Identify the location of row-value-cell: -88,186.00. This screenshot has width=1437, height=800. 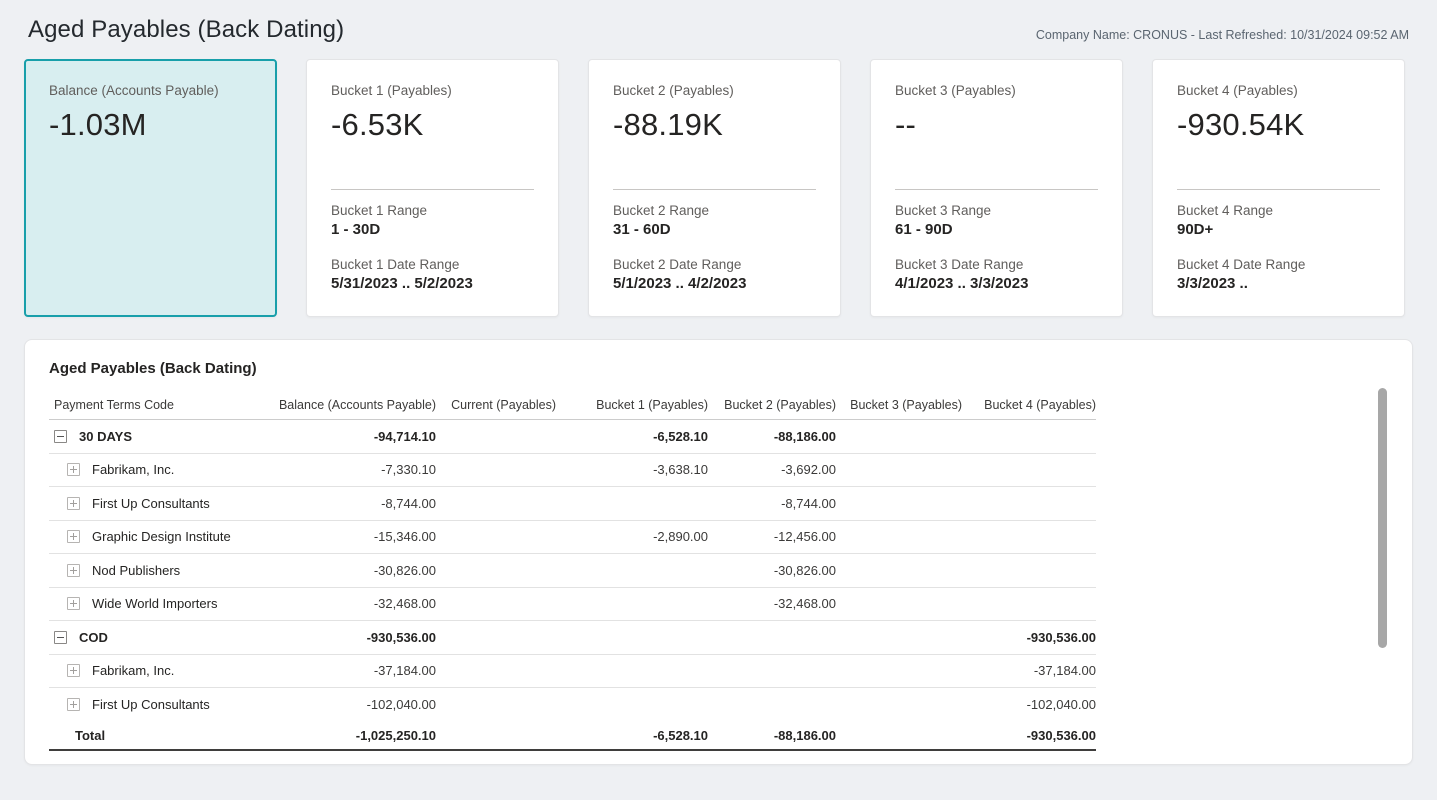
(804, 436).